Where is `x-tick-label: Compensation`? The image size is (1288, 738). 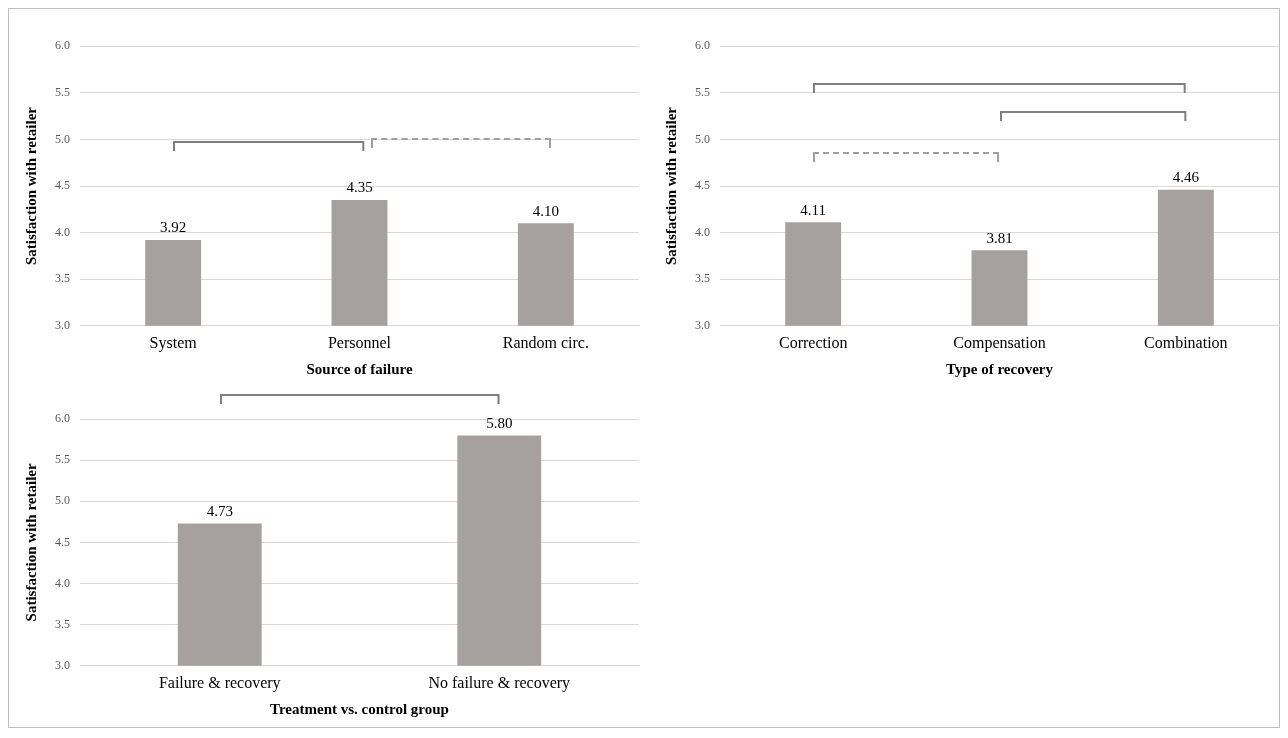 x-tick-label: Compensation is located at coordinates (999, 342).